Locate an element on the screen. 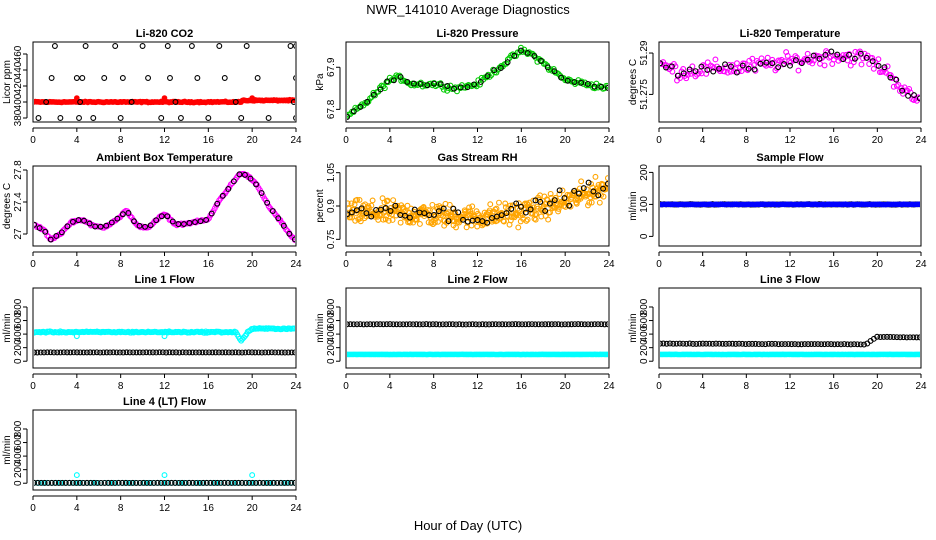 This screenshot has height=540, width=936. y-tick-label: 0 is located at coordinates (18, 483).